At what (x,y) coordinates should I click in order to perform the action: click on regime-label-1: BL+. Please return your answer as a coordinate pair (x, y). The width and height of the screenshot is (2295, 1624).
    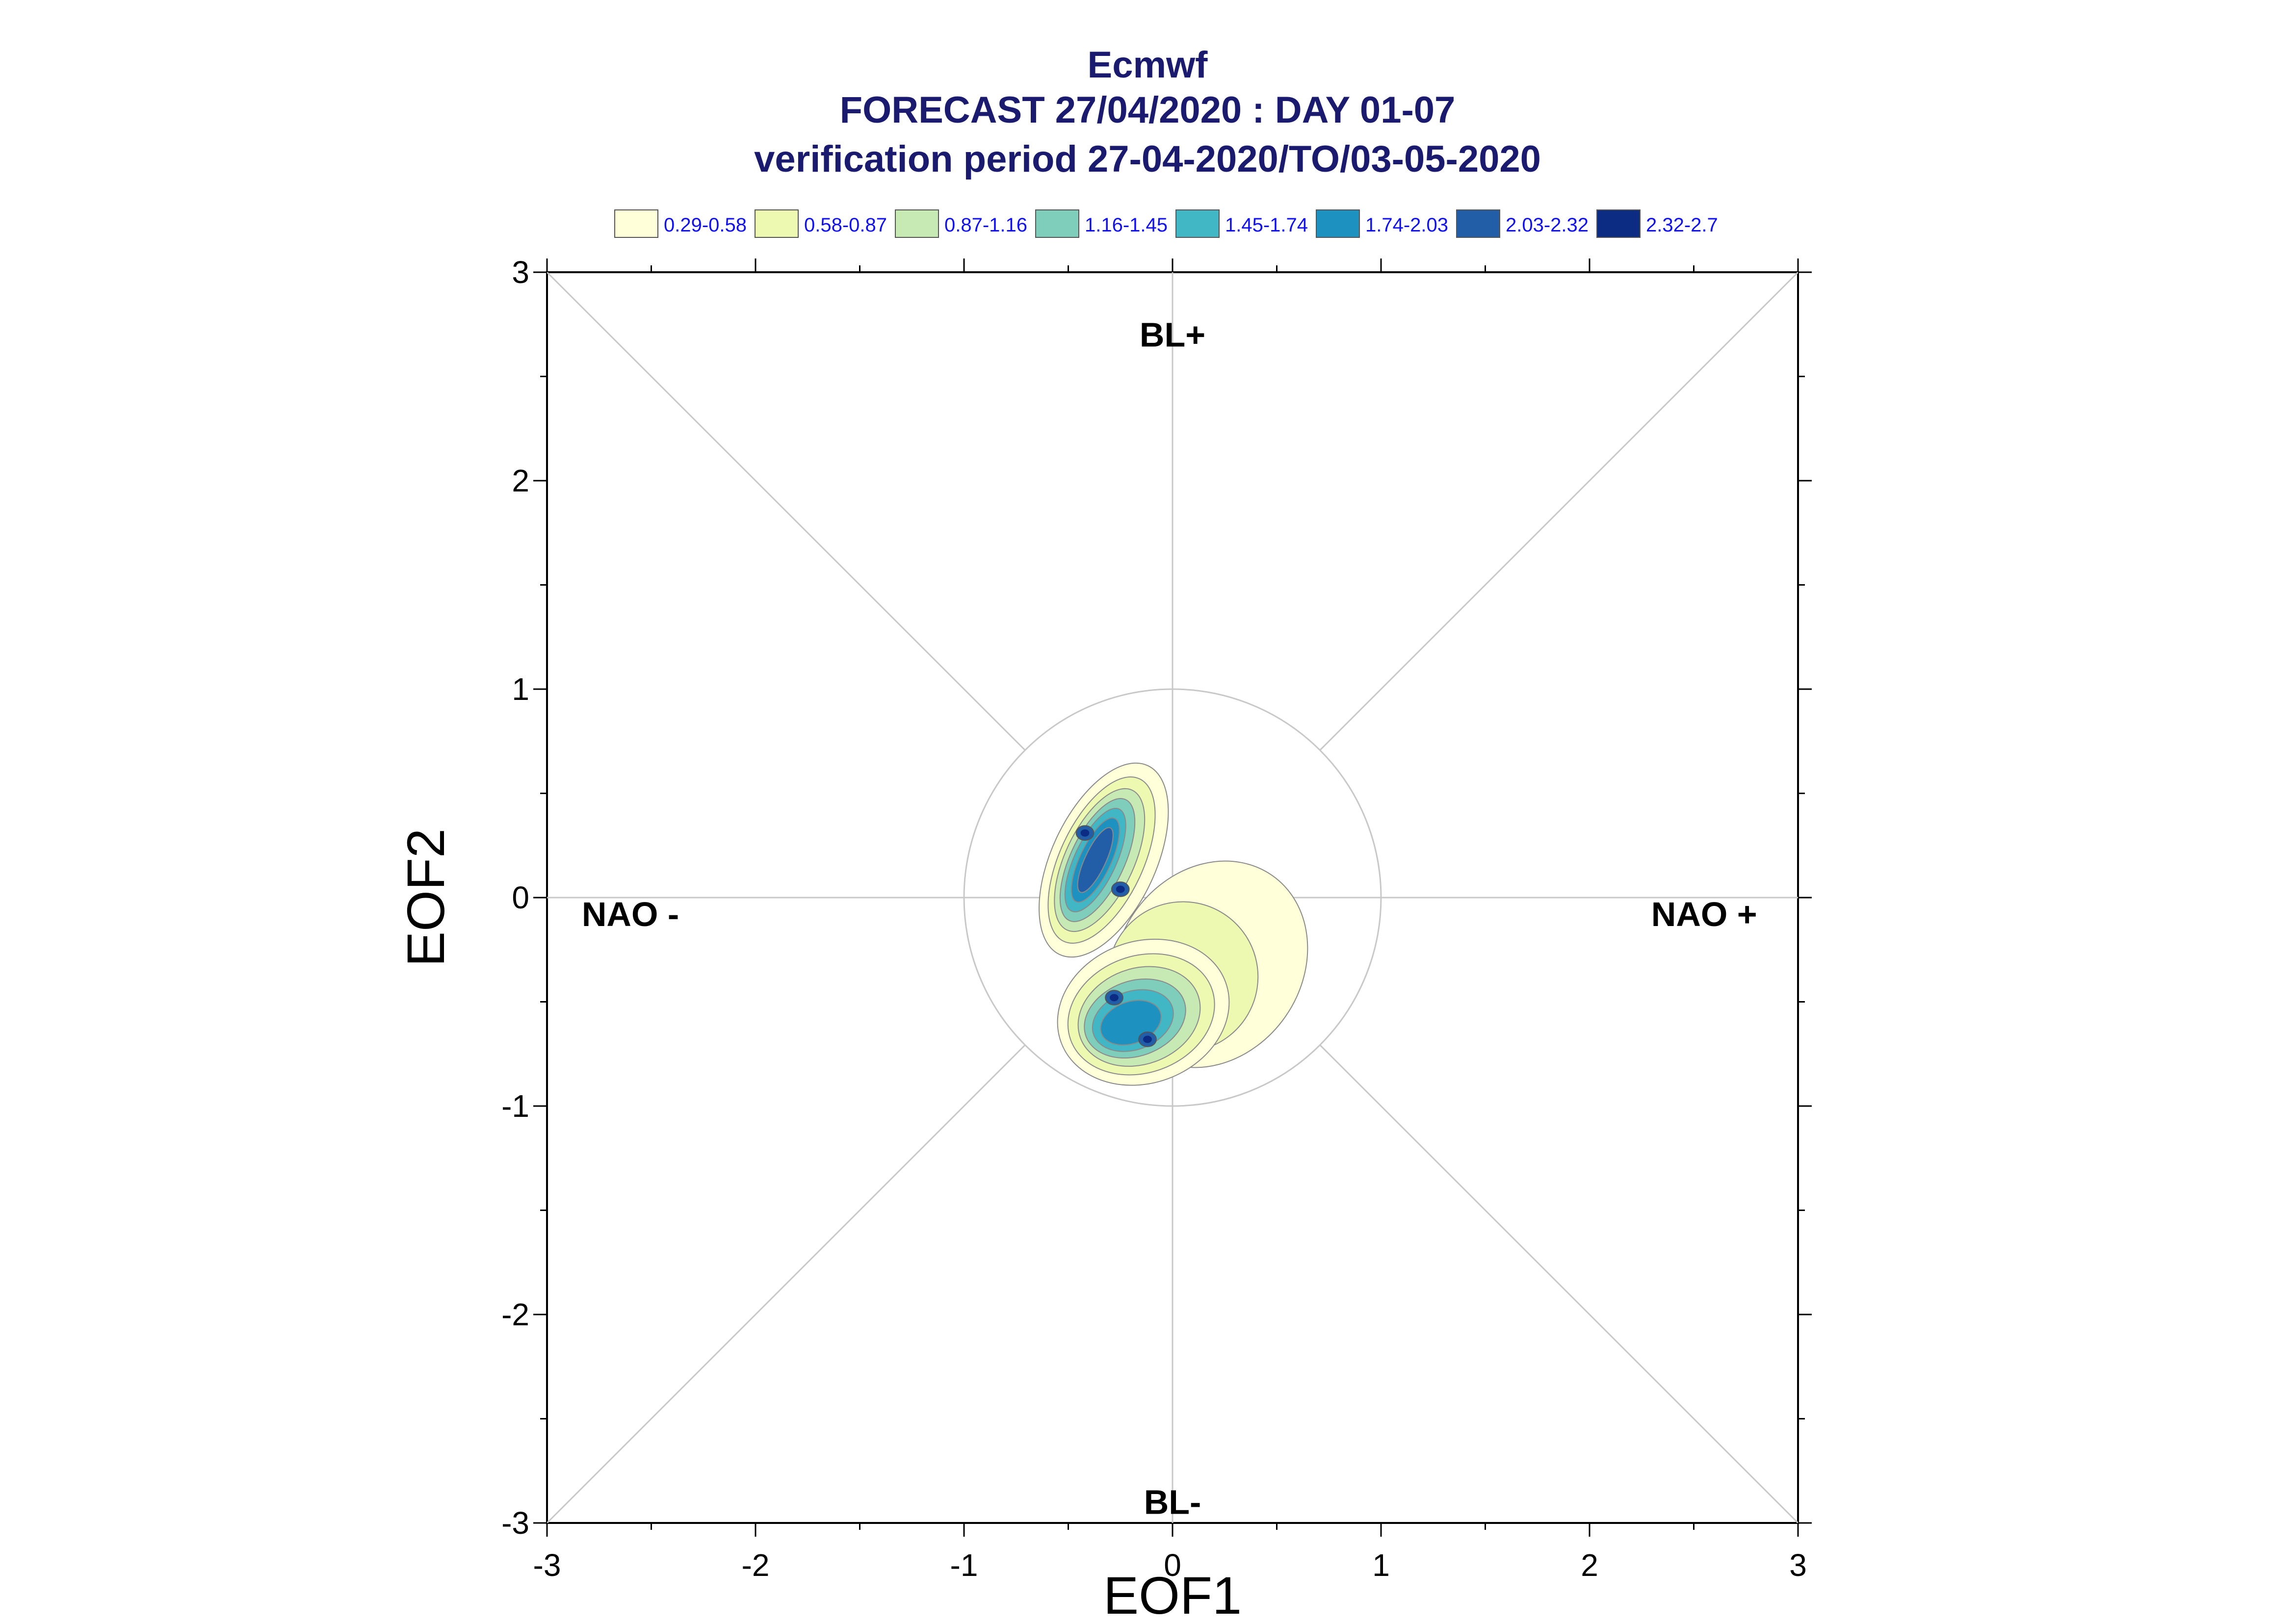
    Looking at the image, I should click on (1172, 335).